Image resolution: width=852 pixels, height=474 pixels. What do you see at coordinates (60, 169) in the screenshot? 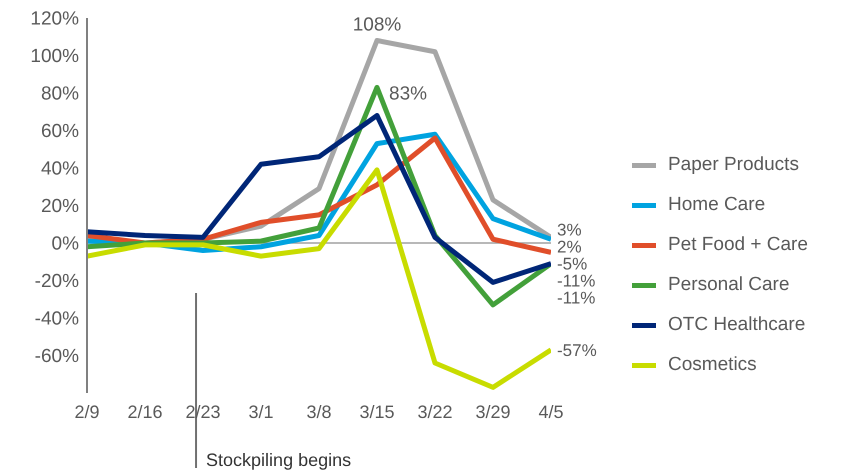
I see `y-tick-label: 40%` at bounding box center [60, 169].